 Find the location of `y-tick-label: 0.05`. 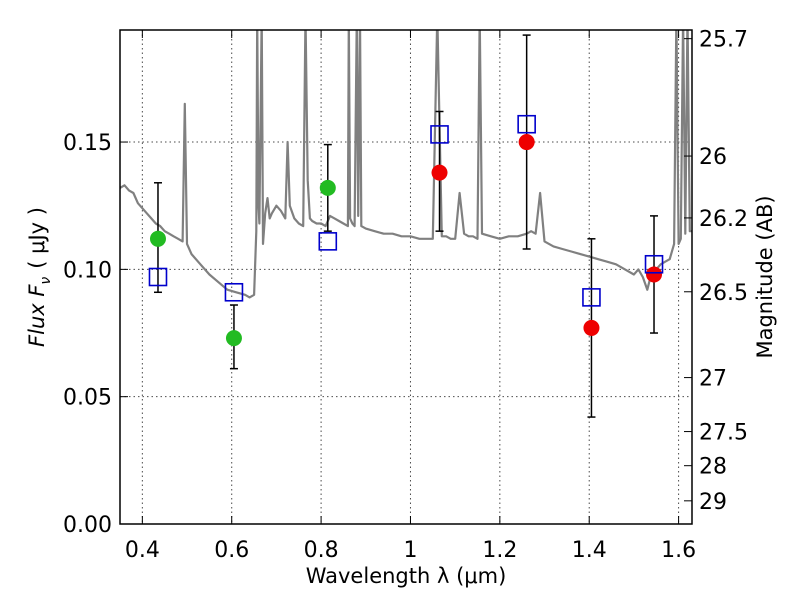

y-tick-label: 0.05 is located at coordinates (87, 398).